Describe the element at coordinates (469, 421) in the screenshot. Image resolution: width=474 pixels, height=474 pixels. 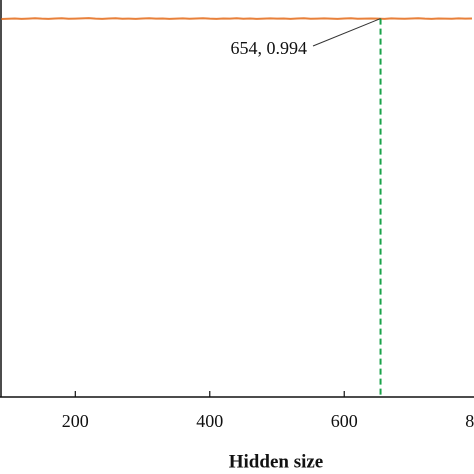
I see `x-tick-label: 800` at that location.